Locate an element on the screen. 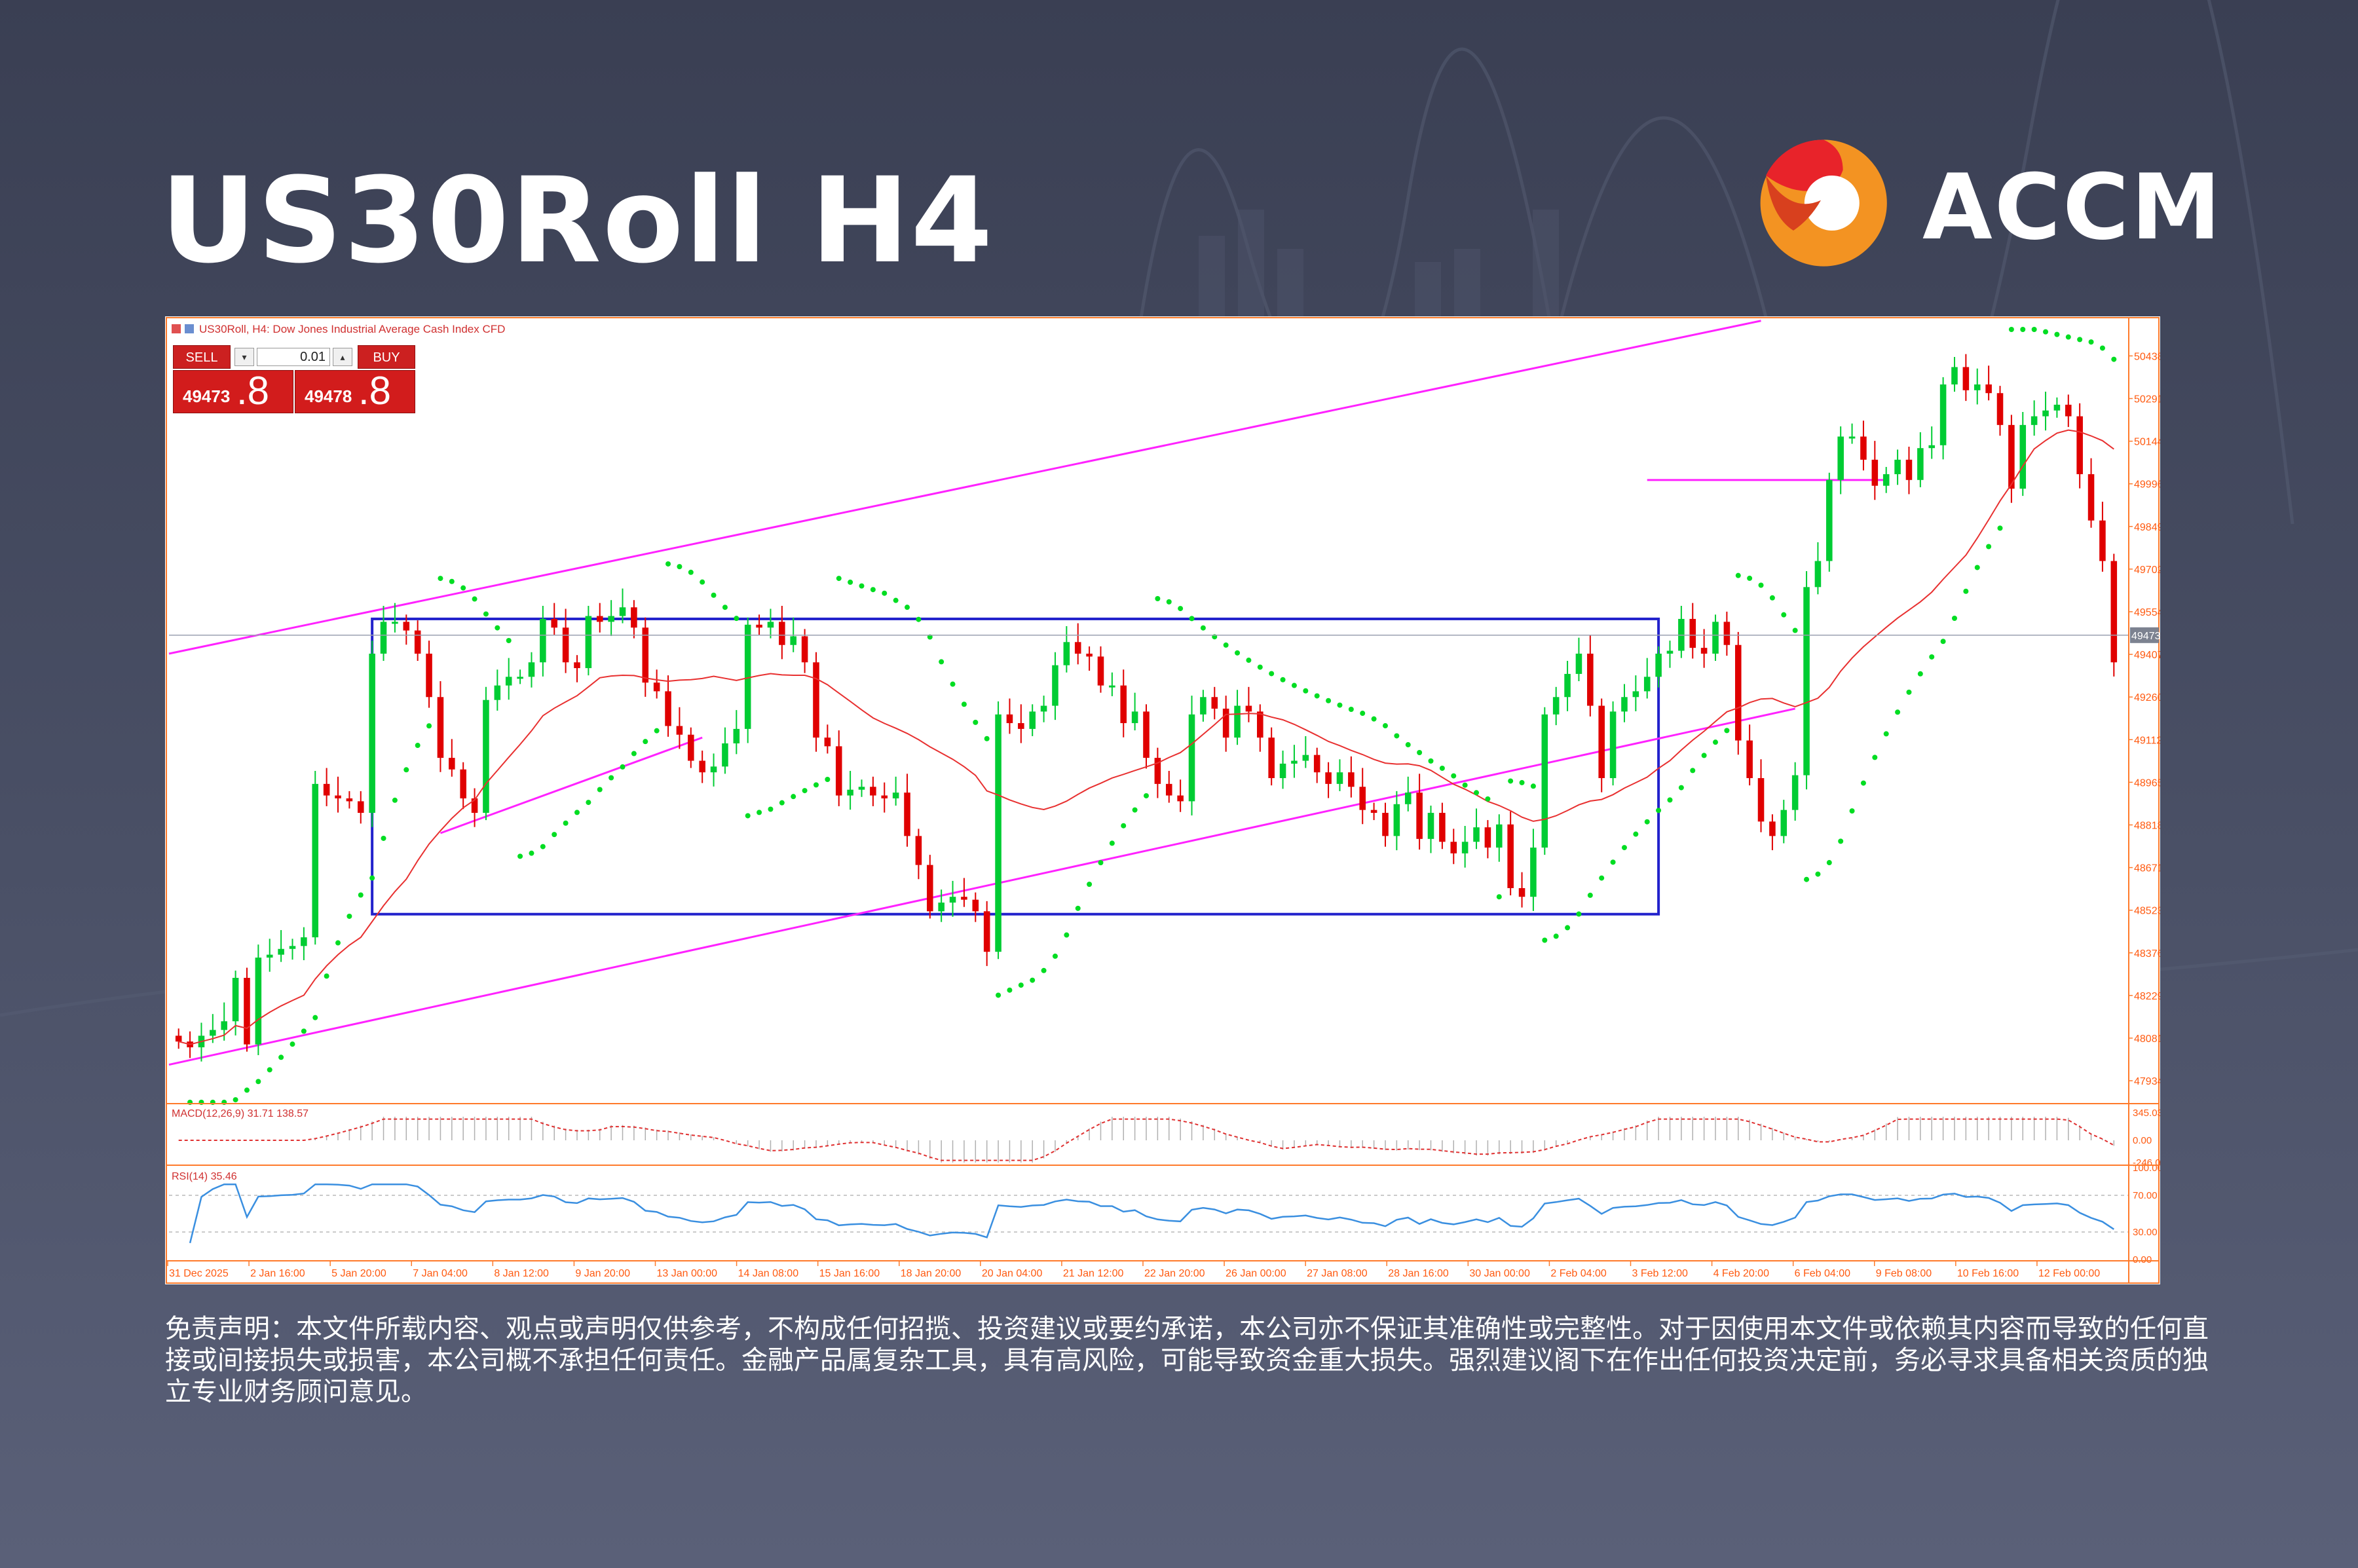  brand-name: ACCM is located at coordinates (2073, 207).